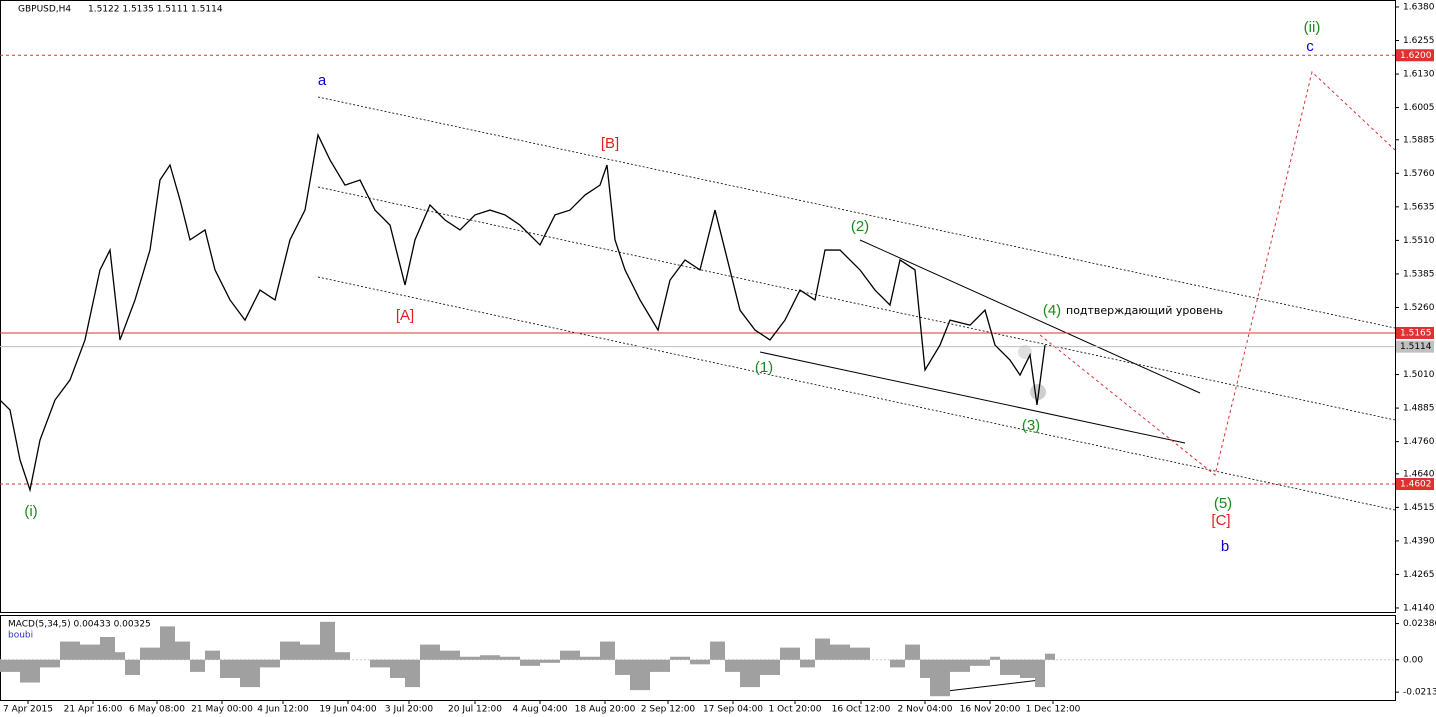 The image size is (1436, 717). I want to click on x-tick-label: 1 Dec 12:00, so click(1053, 710).